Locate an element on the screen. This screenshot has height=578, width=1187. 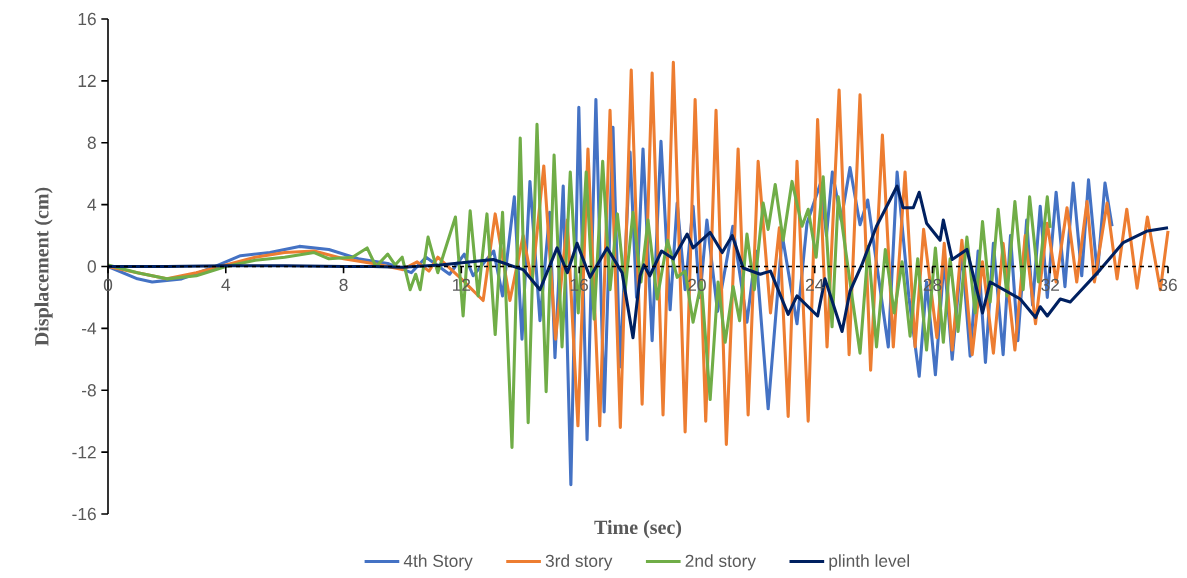
x-tick-label: 12 is located at coordinates (462, 284).